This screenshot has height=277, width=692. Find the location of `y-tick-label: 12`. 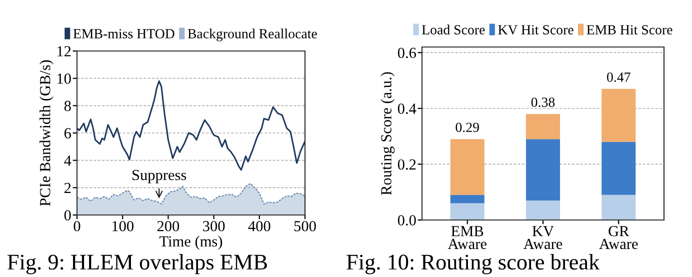

y-tick-label: 12 is located at coordinates (64, 51).